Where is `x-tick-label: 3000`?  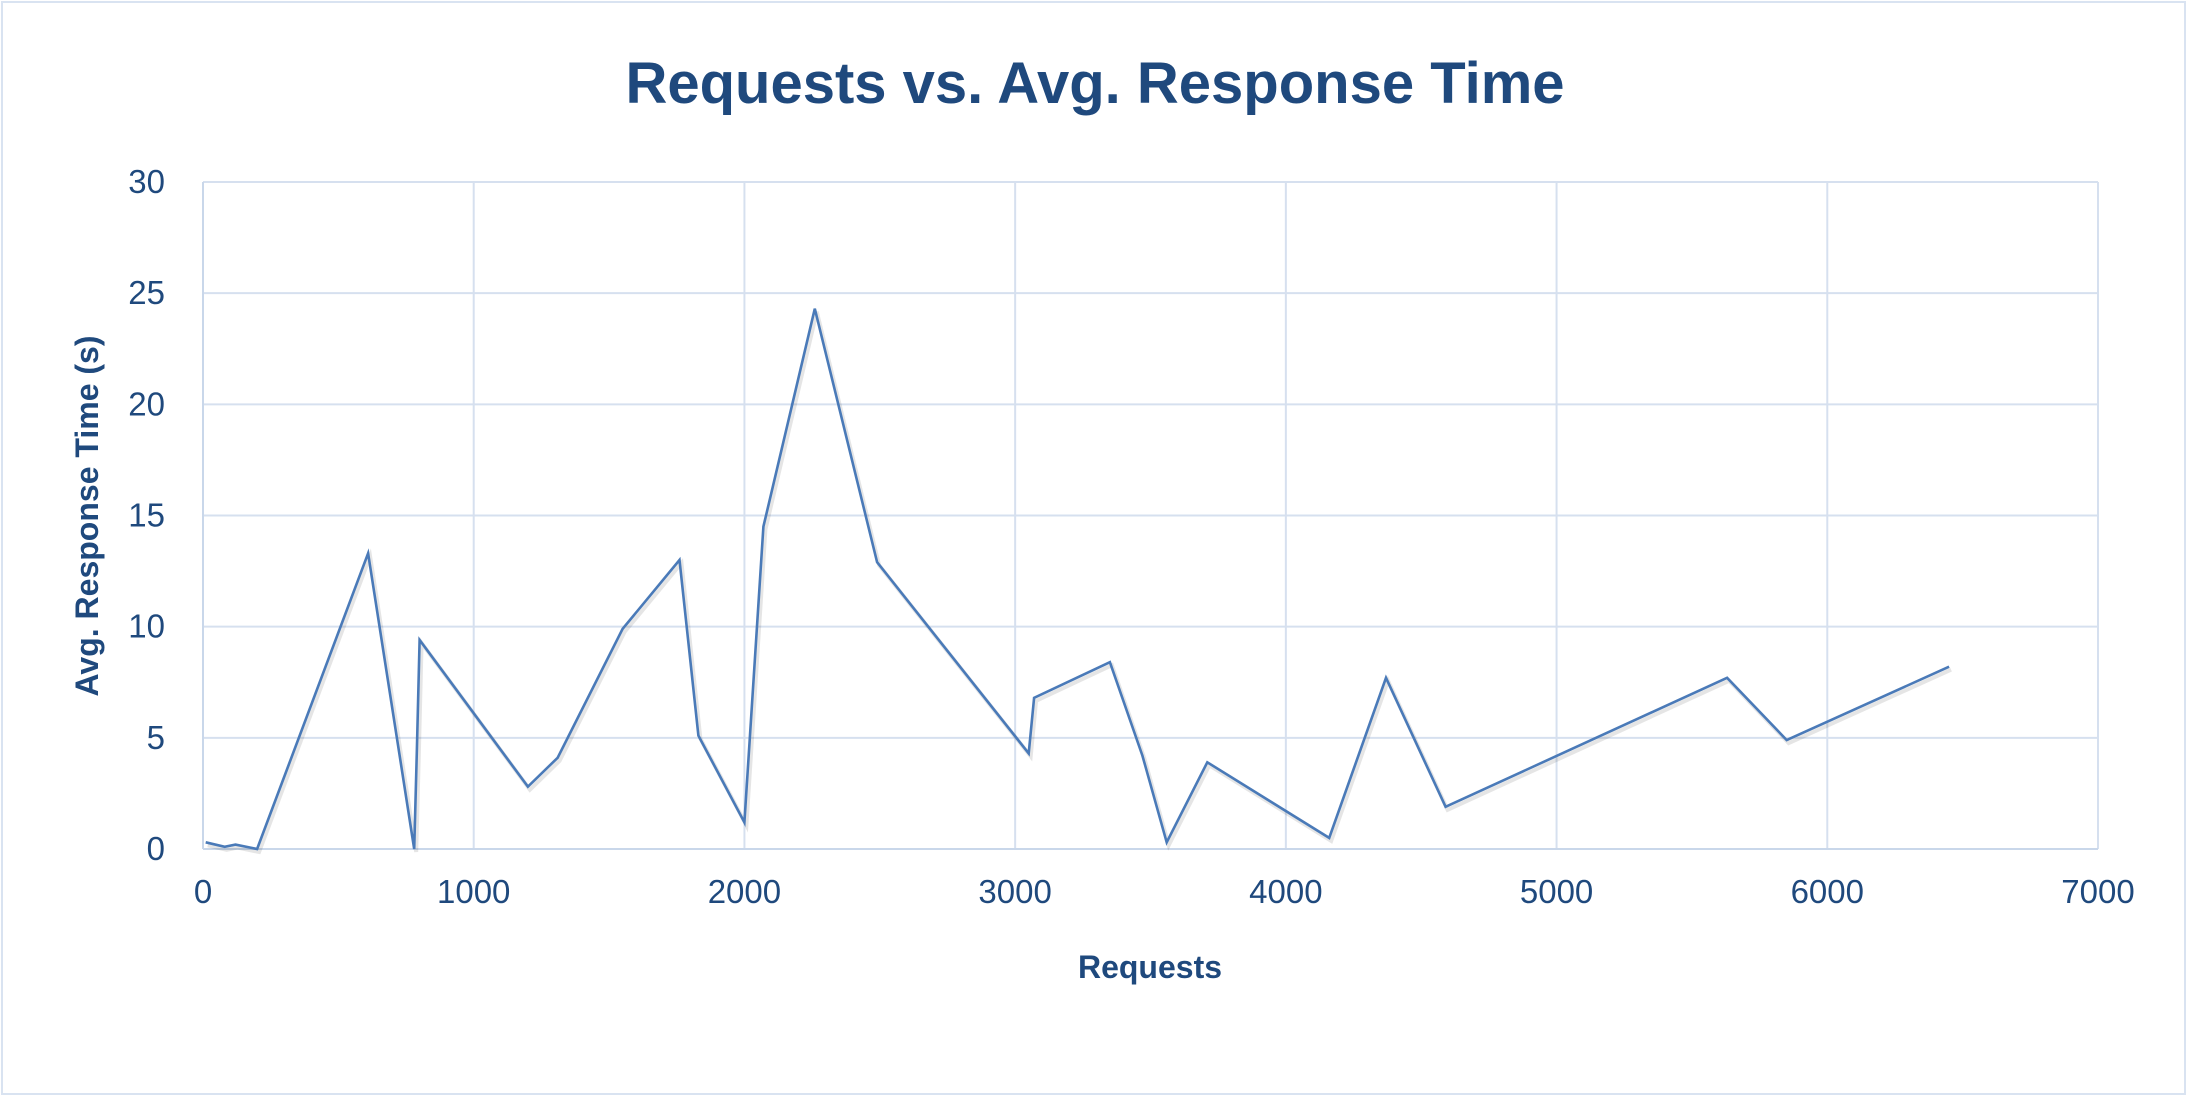 x-tick-label: 3000 is located at coordinates (1014, 891).